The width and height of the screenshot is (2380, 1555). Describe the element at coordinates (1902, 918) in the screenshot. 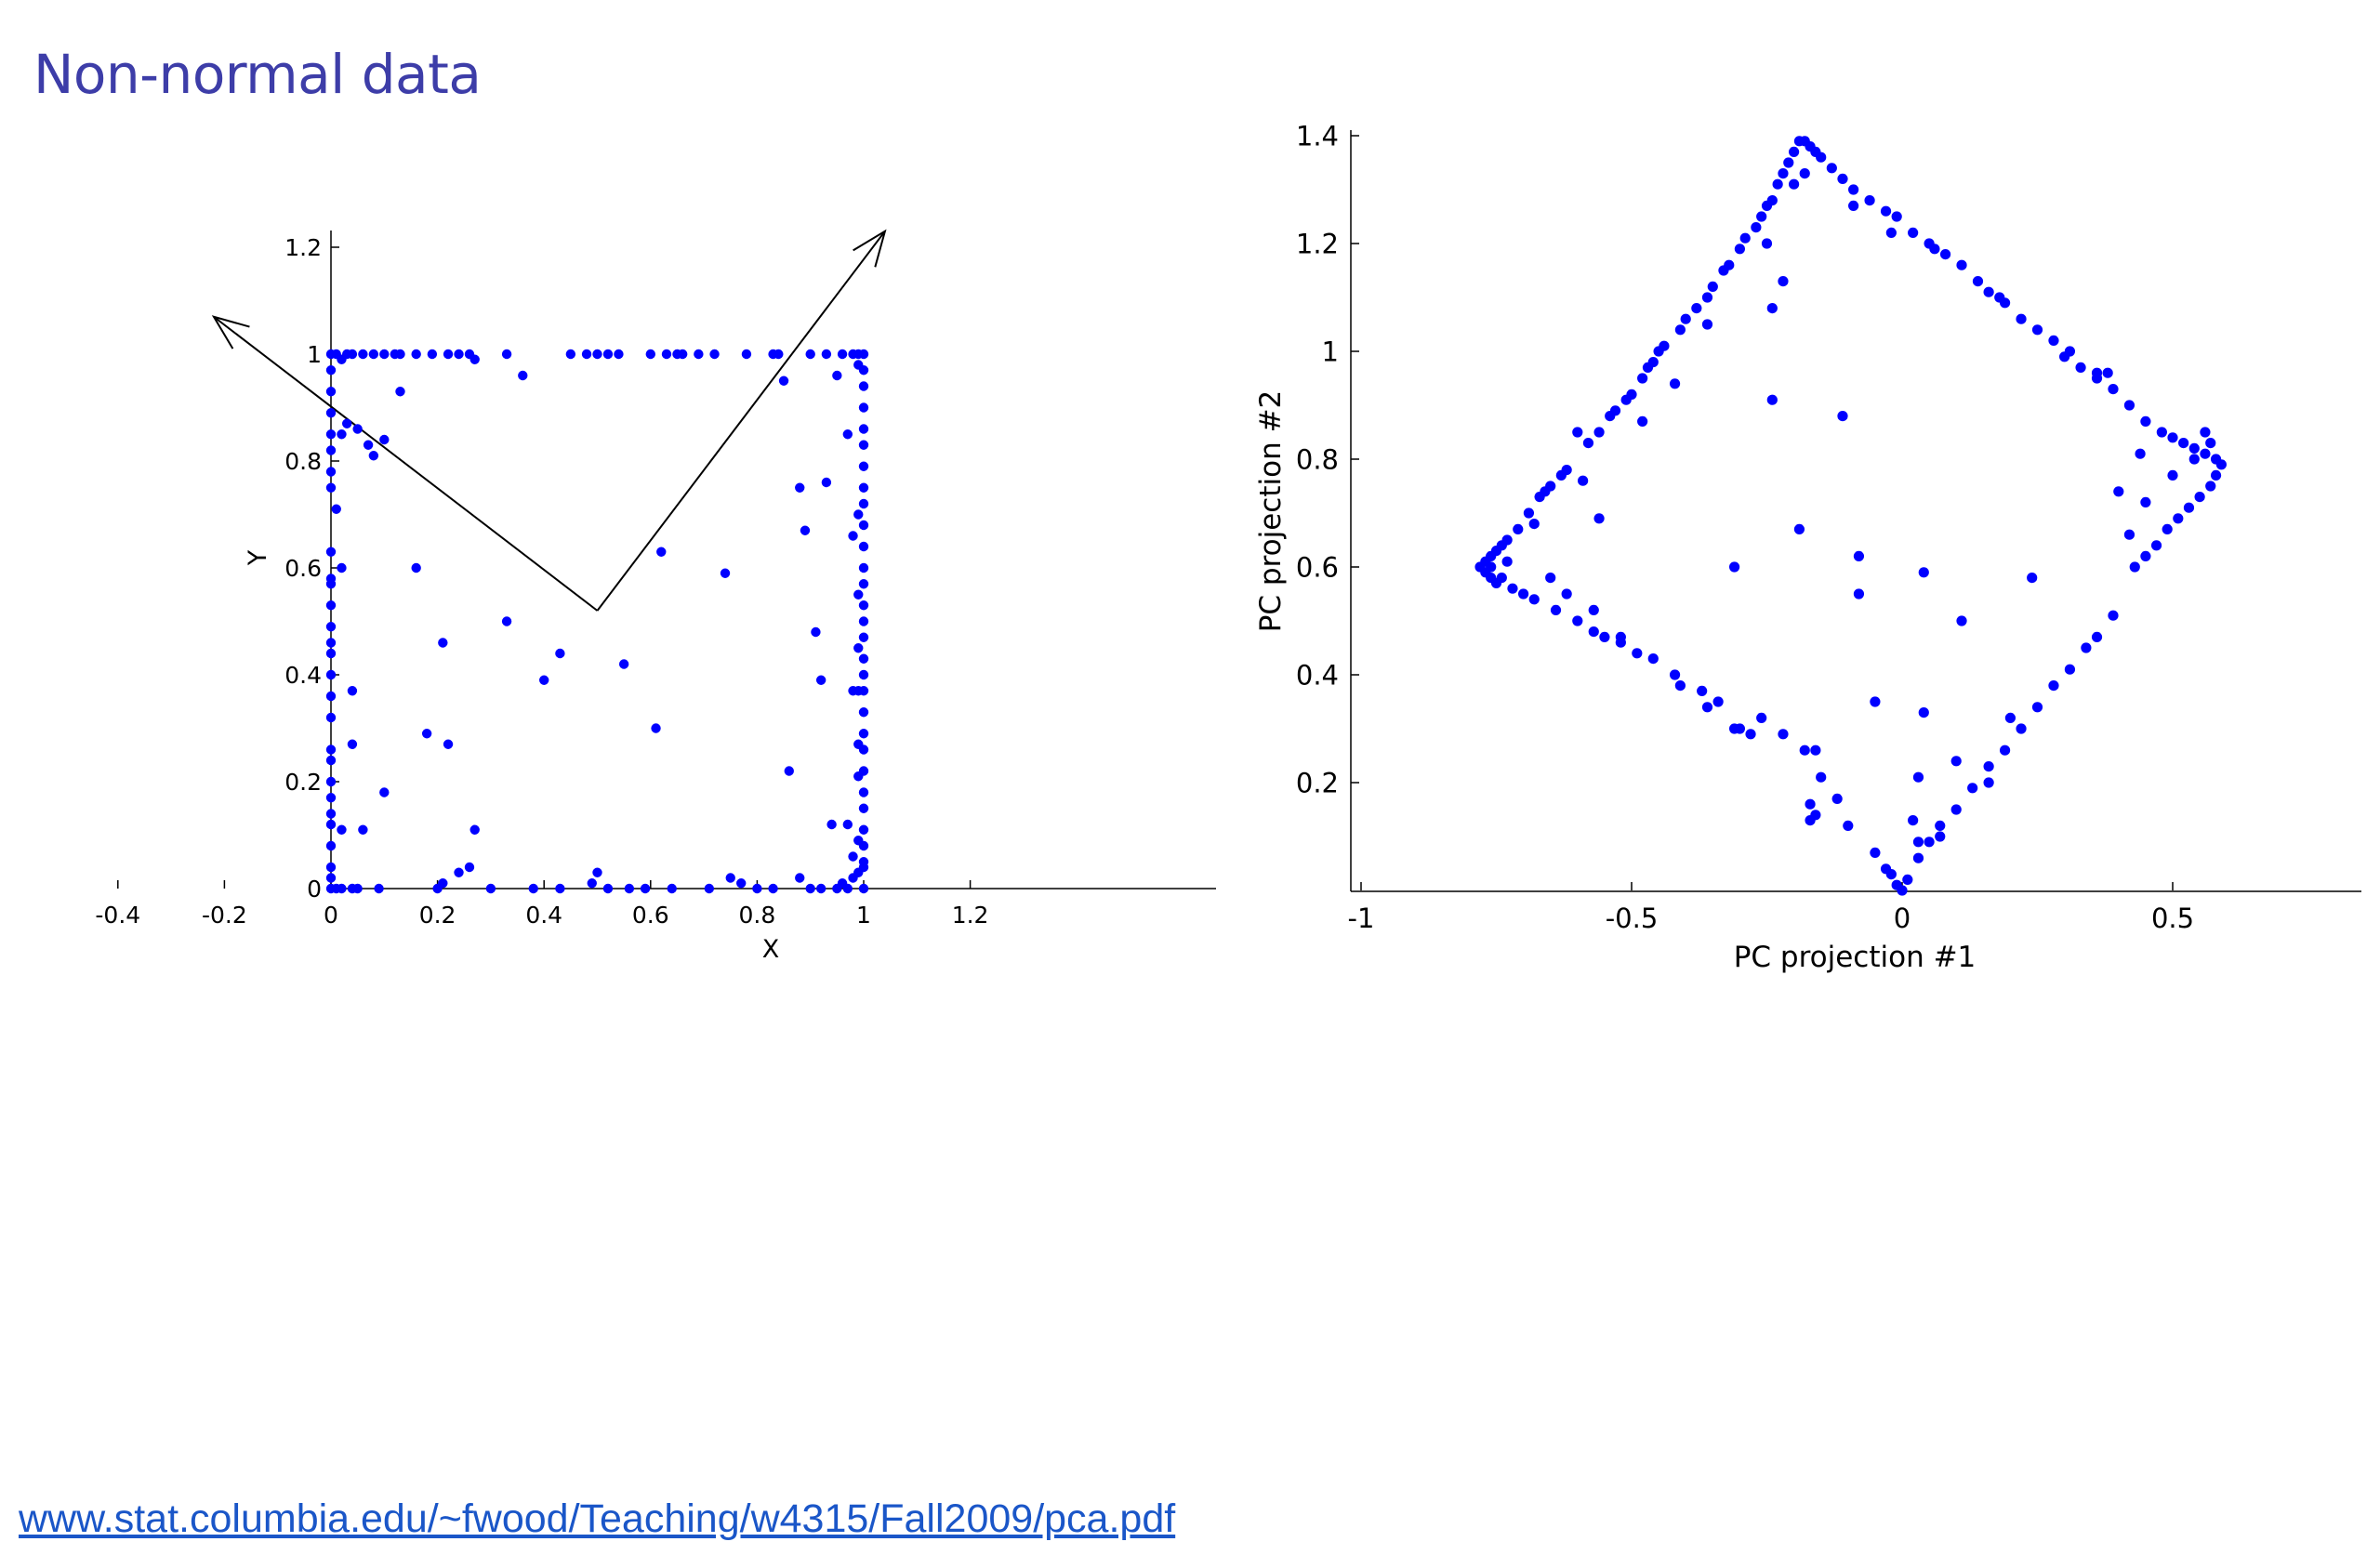

I see `right-x-tick-label: 0` at that location.